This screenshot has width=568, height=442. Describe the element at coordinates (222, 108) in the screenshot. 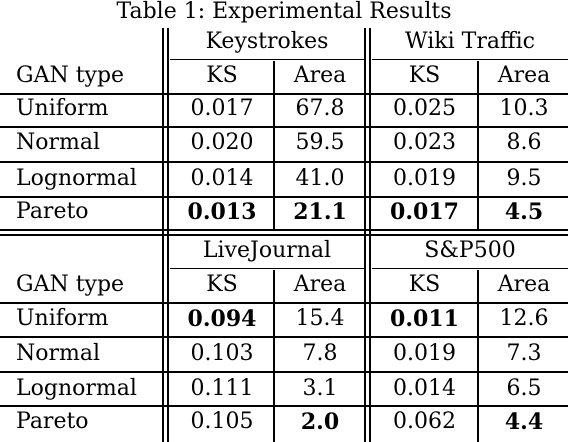

I see `table-cell: 0.017` at that location.